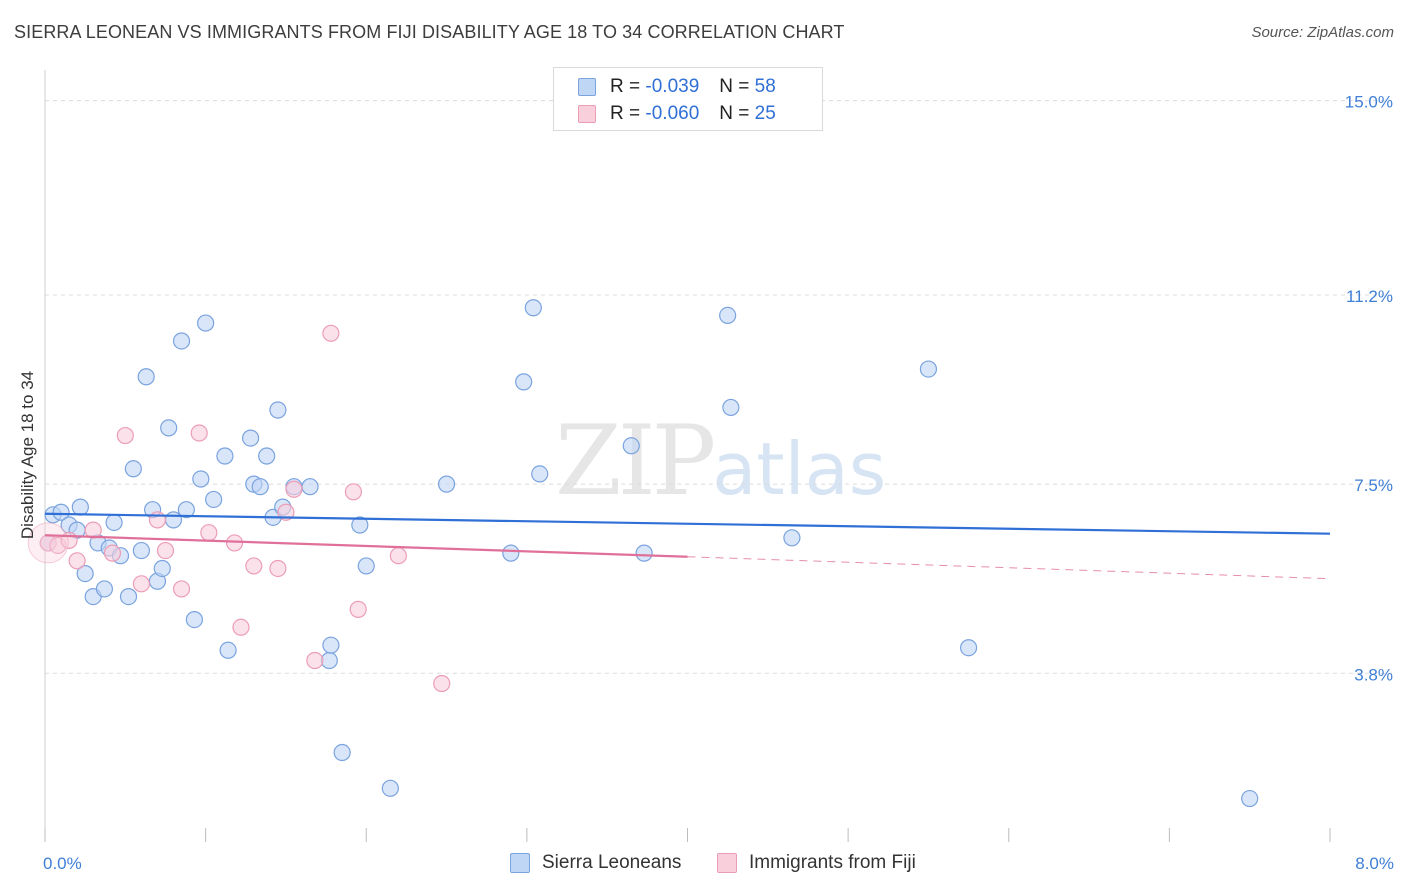 This screenshot has height=892, width=1406. What do you see at coordinates (587, 87) in the screenshot?
I see `legend-swatch-blue` at bounding box center [587, 87].